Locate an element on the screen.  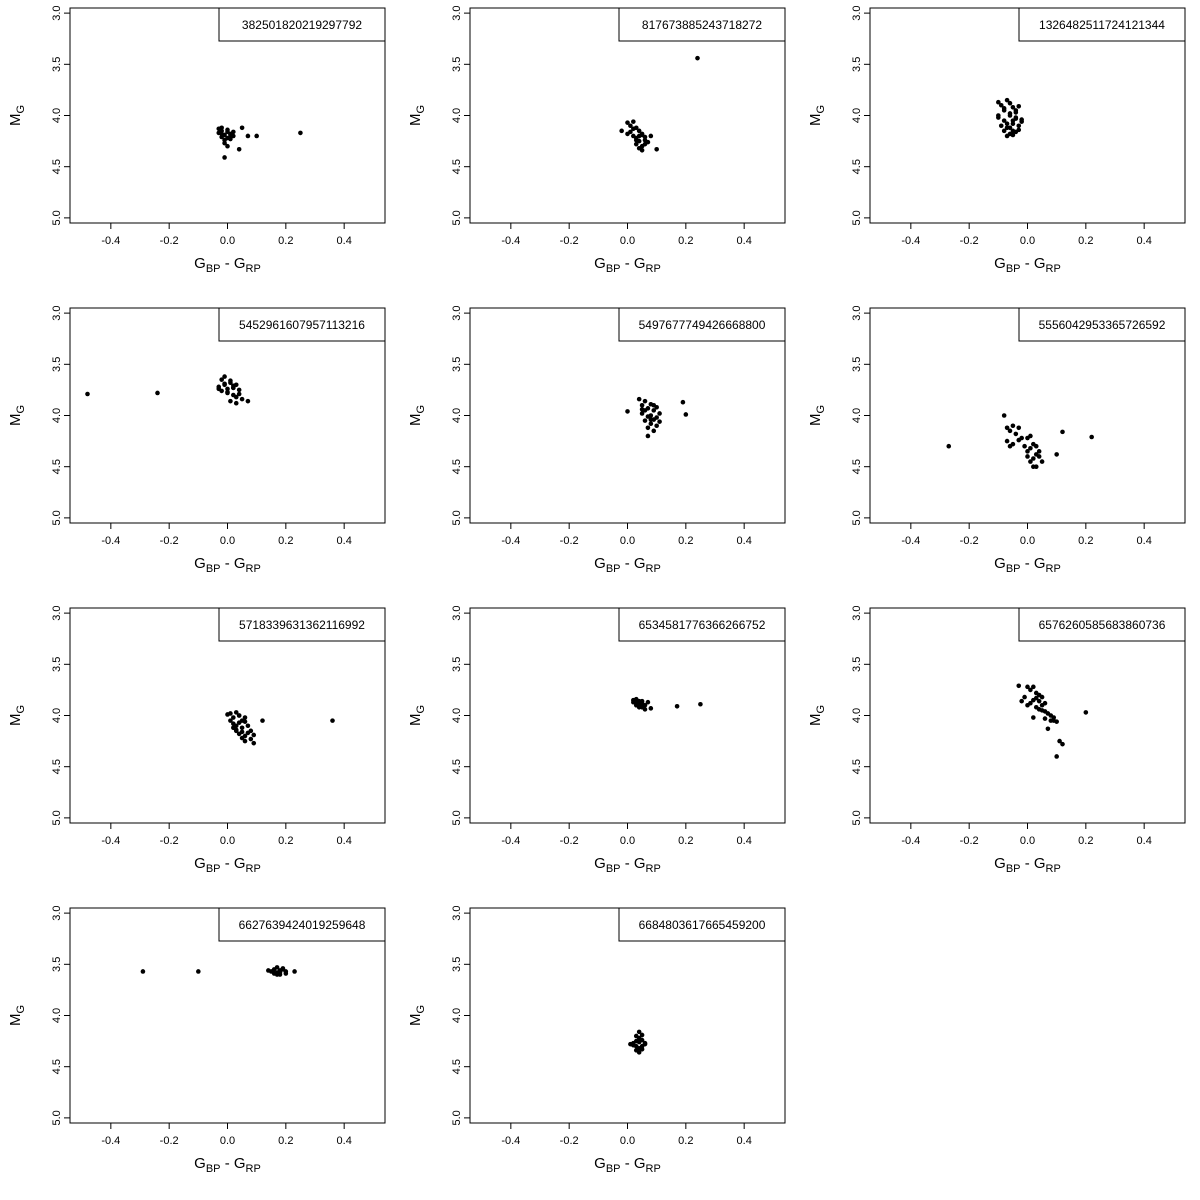
legend-box: 6576260585683860736 is located at coordinates (1102, 624).